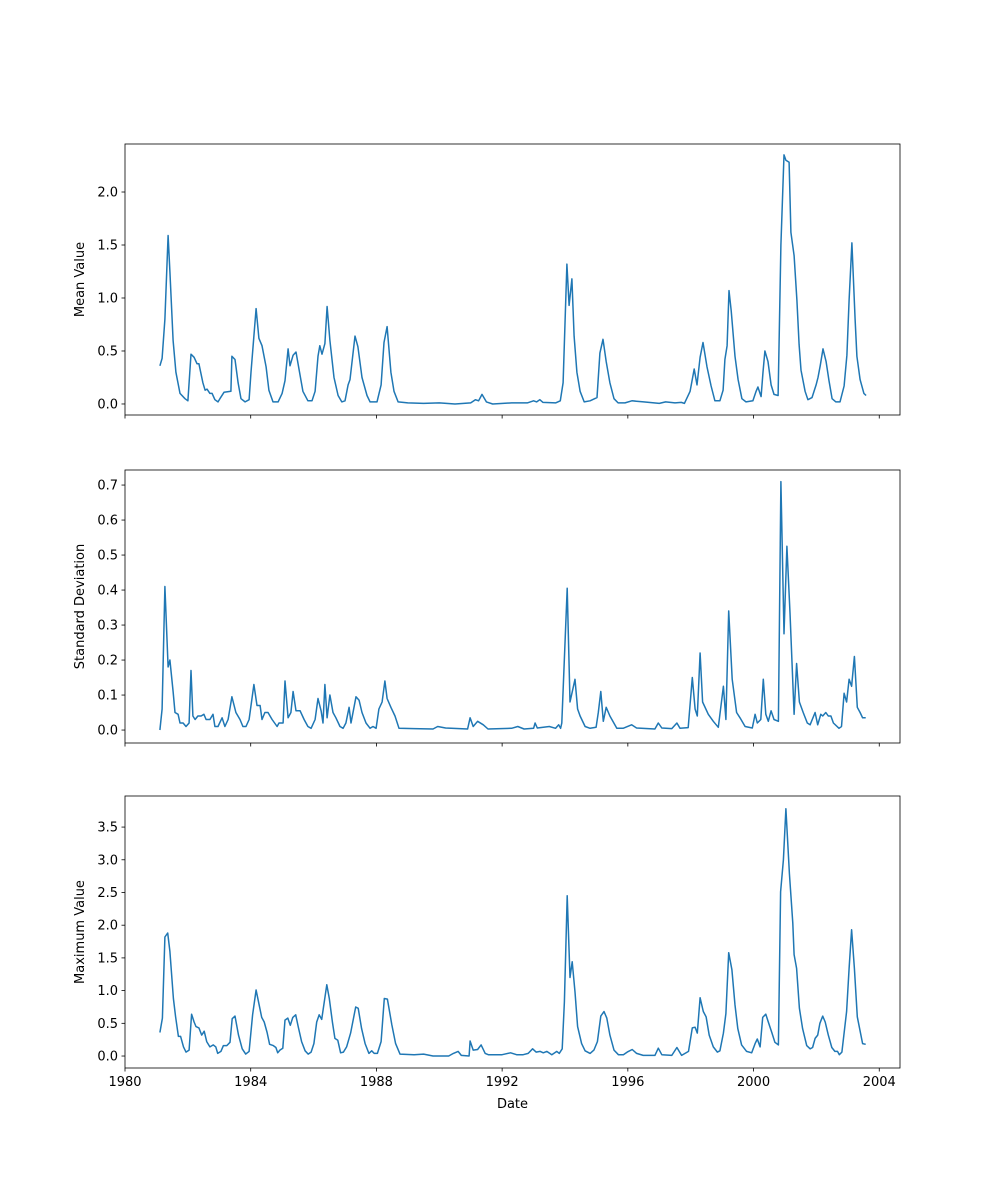  Describe the element at coordinates (80, 279) in the screenshot. I see `y-axis-label: Mean Value` at that location.